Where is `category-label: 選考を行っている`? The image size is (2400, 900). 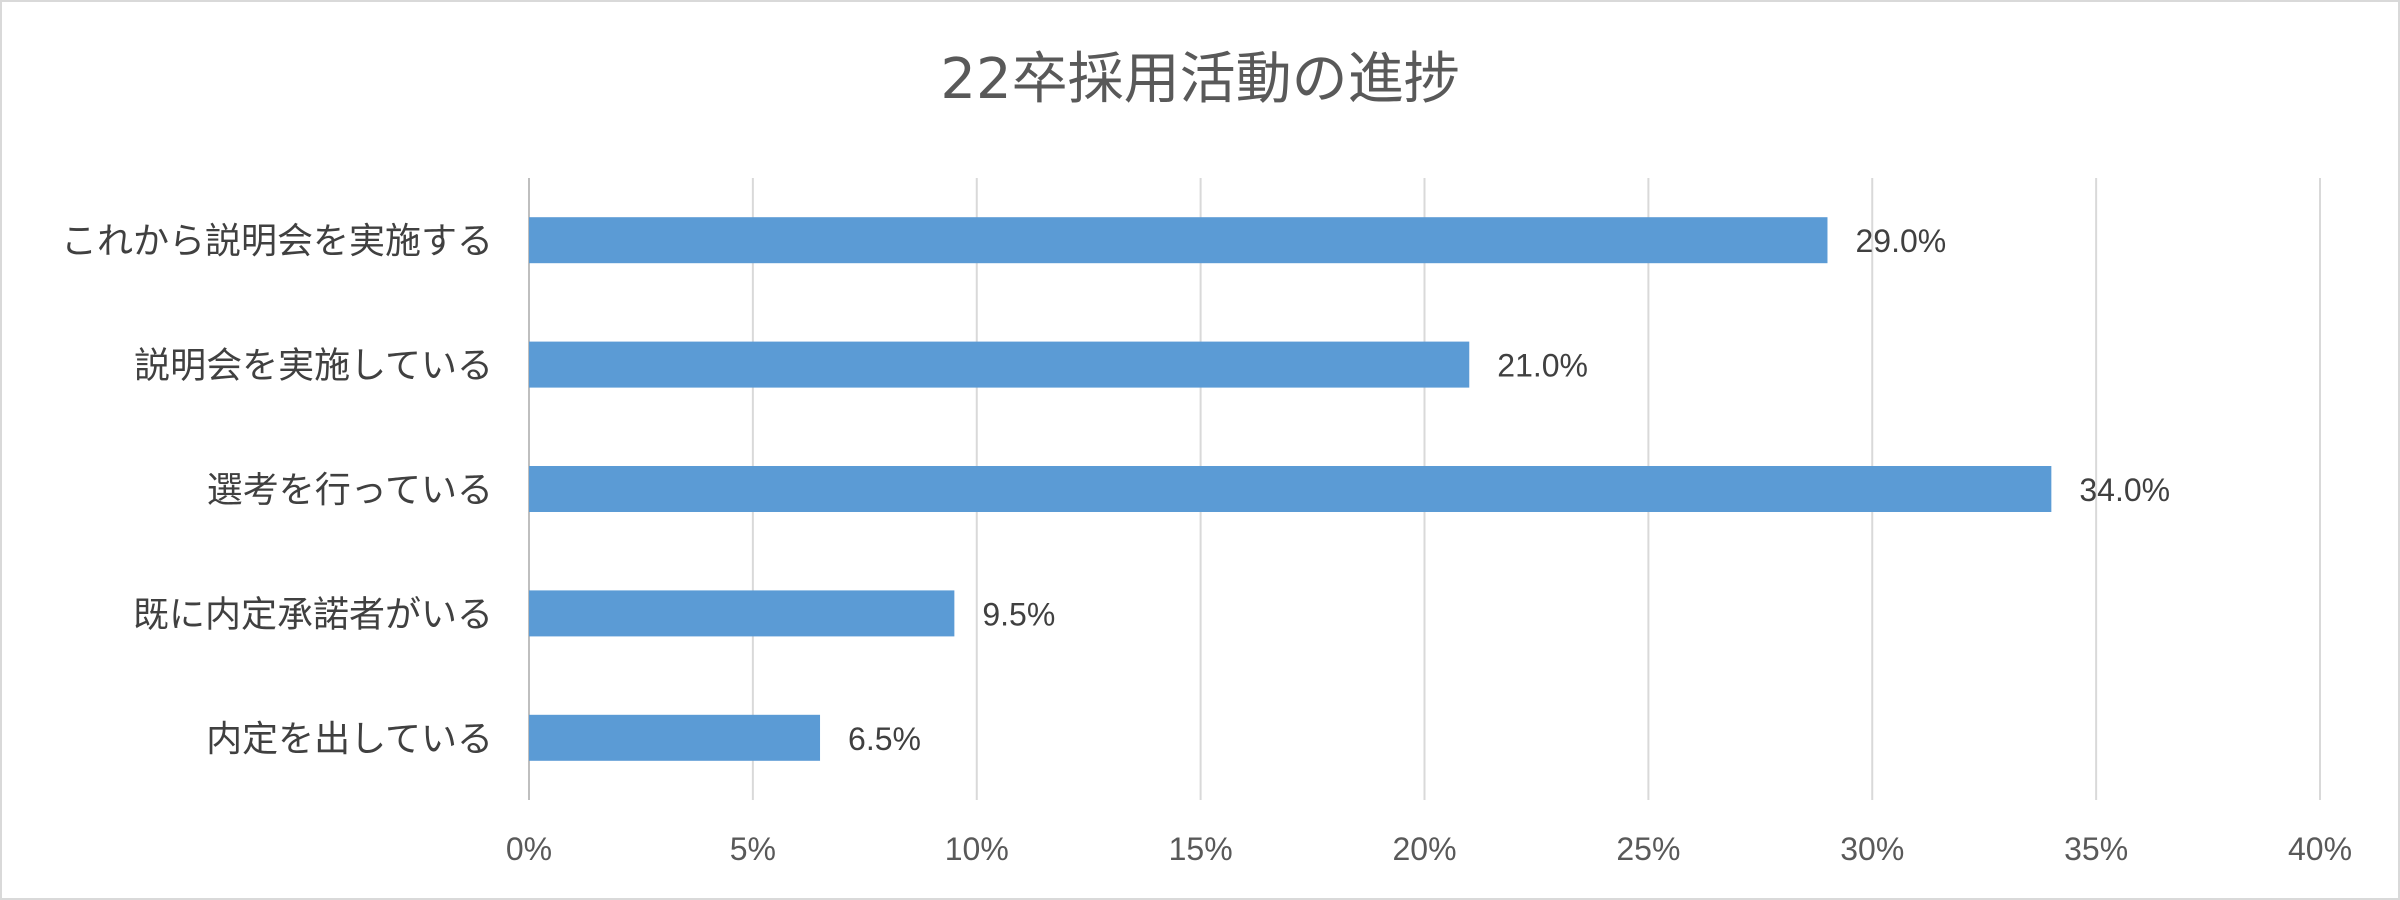 category-label: 選考を行っている is located at coordinates (350, 490).